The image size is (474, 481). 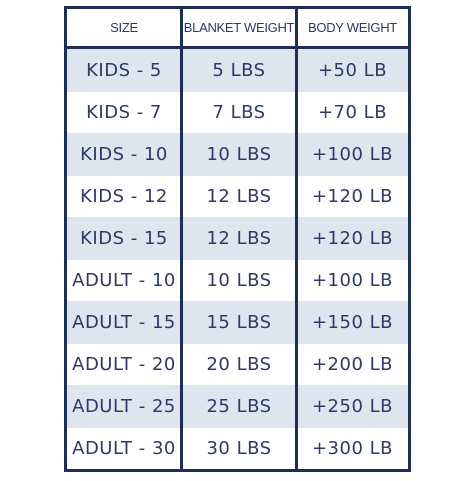 What do you see at coordinates (124, 70) in the screenshot?
I see `size-cell: KIDS - 5` at bounding box center [124, 70].